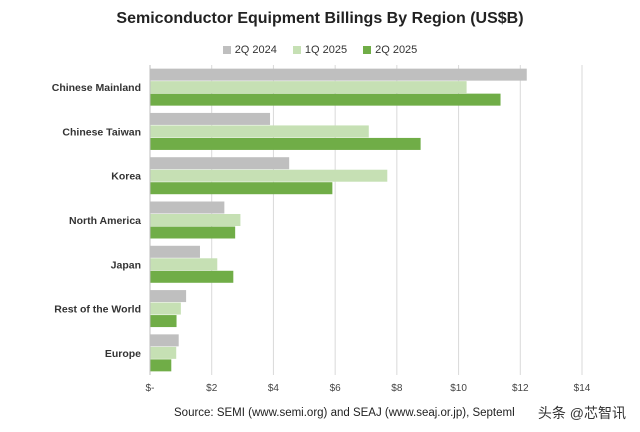 The width and height of the screenshot is (640, 432). I want to click on legend-swatch-2q2024, so click(226, 50).